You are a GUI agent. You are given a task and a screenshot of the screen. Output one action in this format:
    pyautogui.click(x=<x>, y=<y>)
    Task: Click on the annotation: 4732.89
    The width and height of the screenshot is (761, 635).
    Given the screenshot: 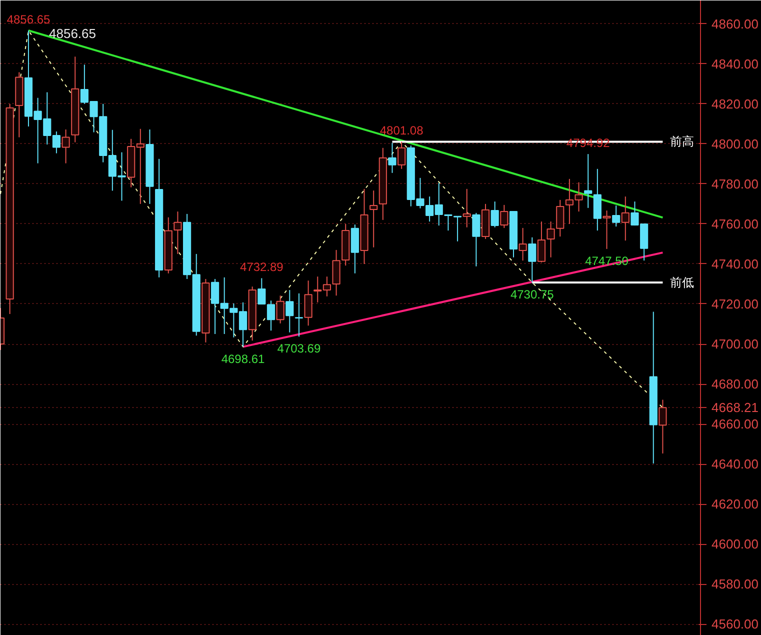 What is the action you would take?
    pyautogui.click(x=262, y=267)
    